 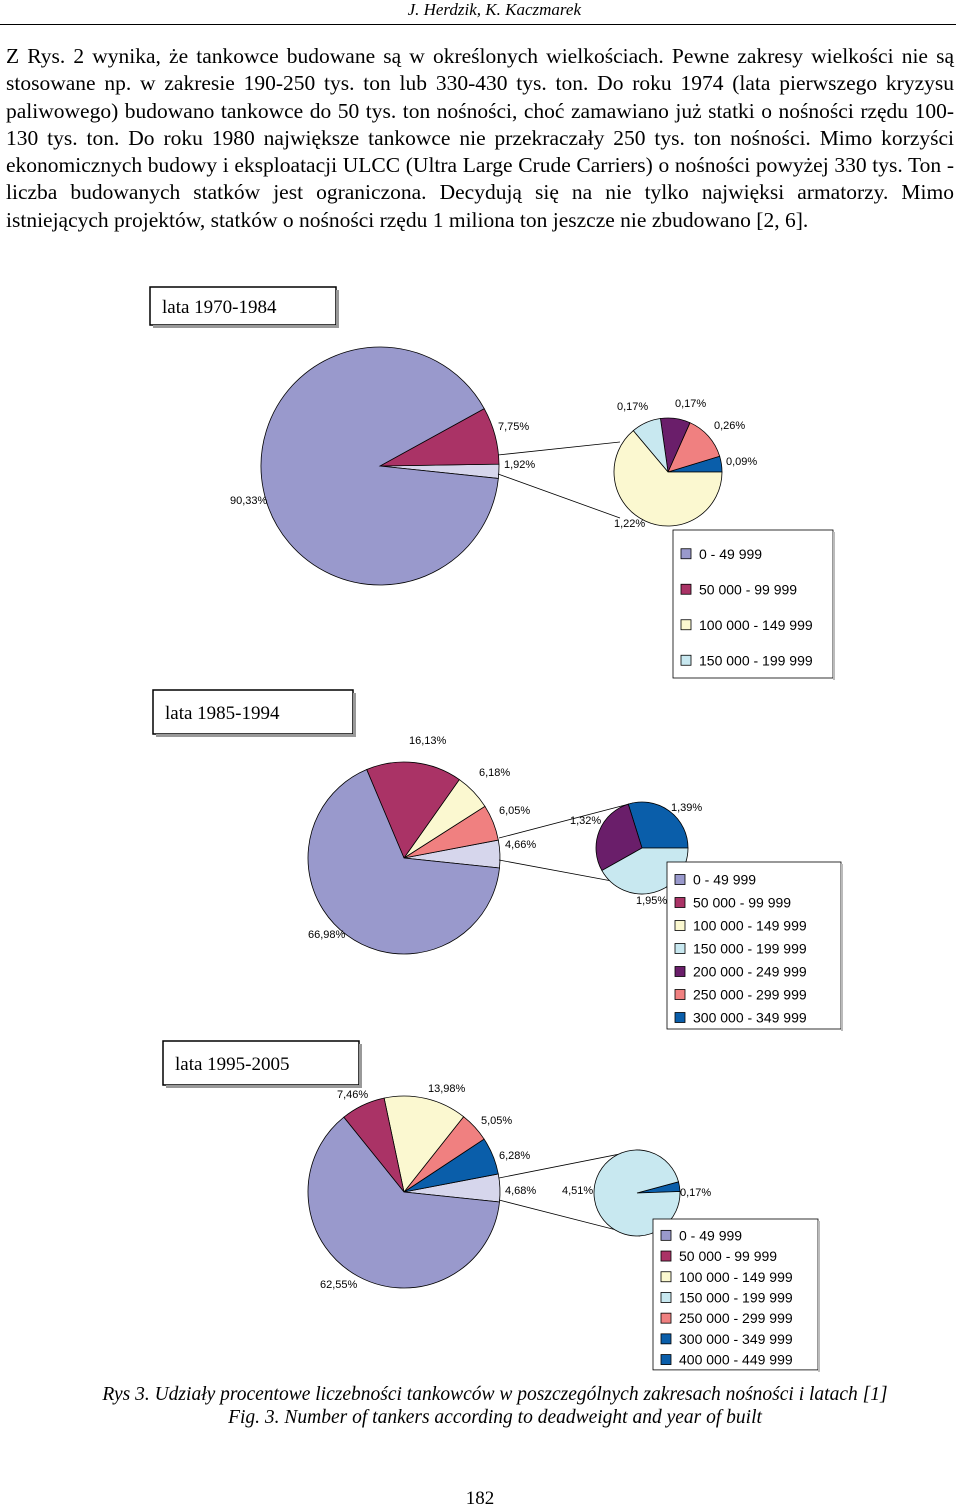 I want to click on chart2-label-other: 4,66%, so click(x=520, y=845).